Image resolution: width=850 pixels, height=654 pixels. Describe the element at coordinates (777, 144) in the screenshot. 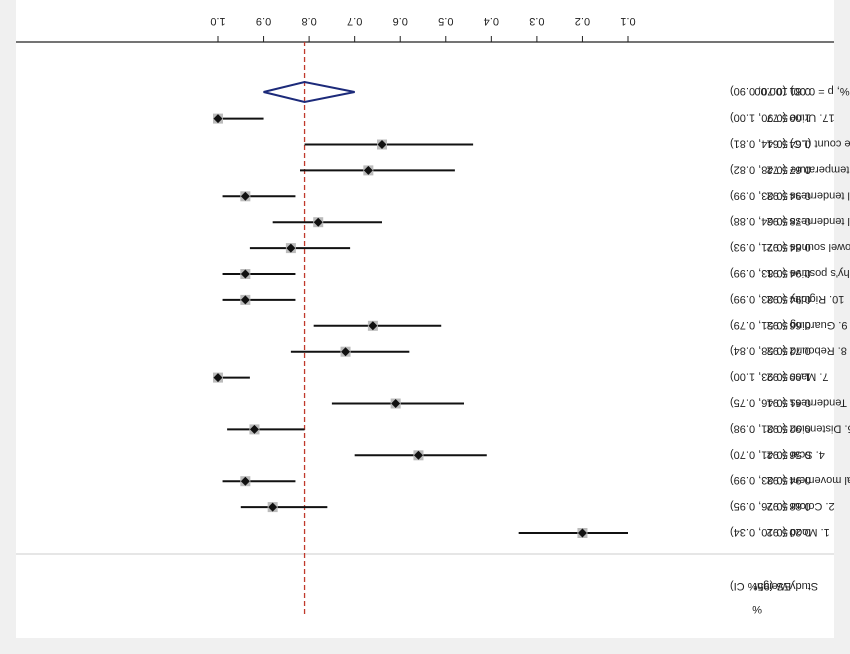

I see `study-weight: 5.61` at that location.